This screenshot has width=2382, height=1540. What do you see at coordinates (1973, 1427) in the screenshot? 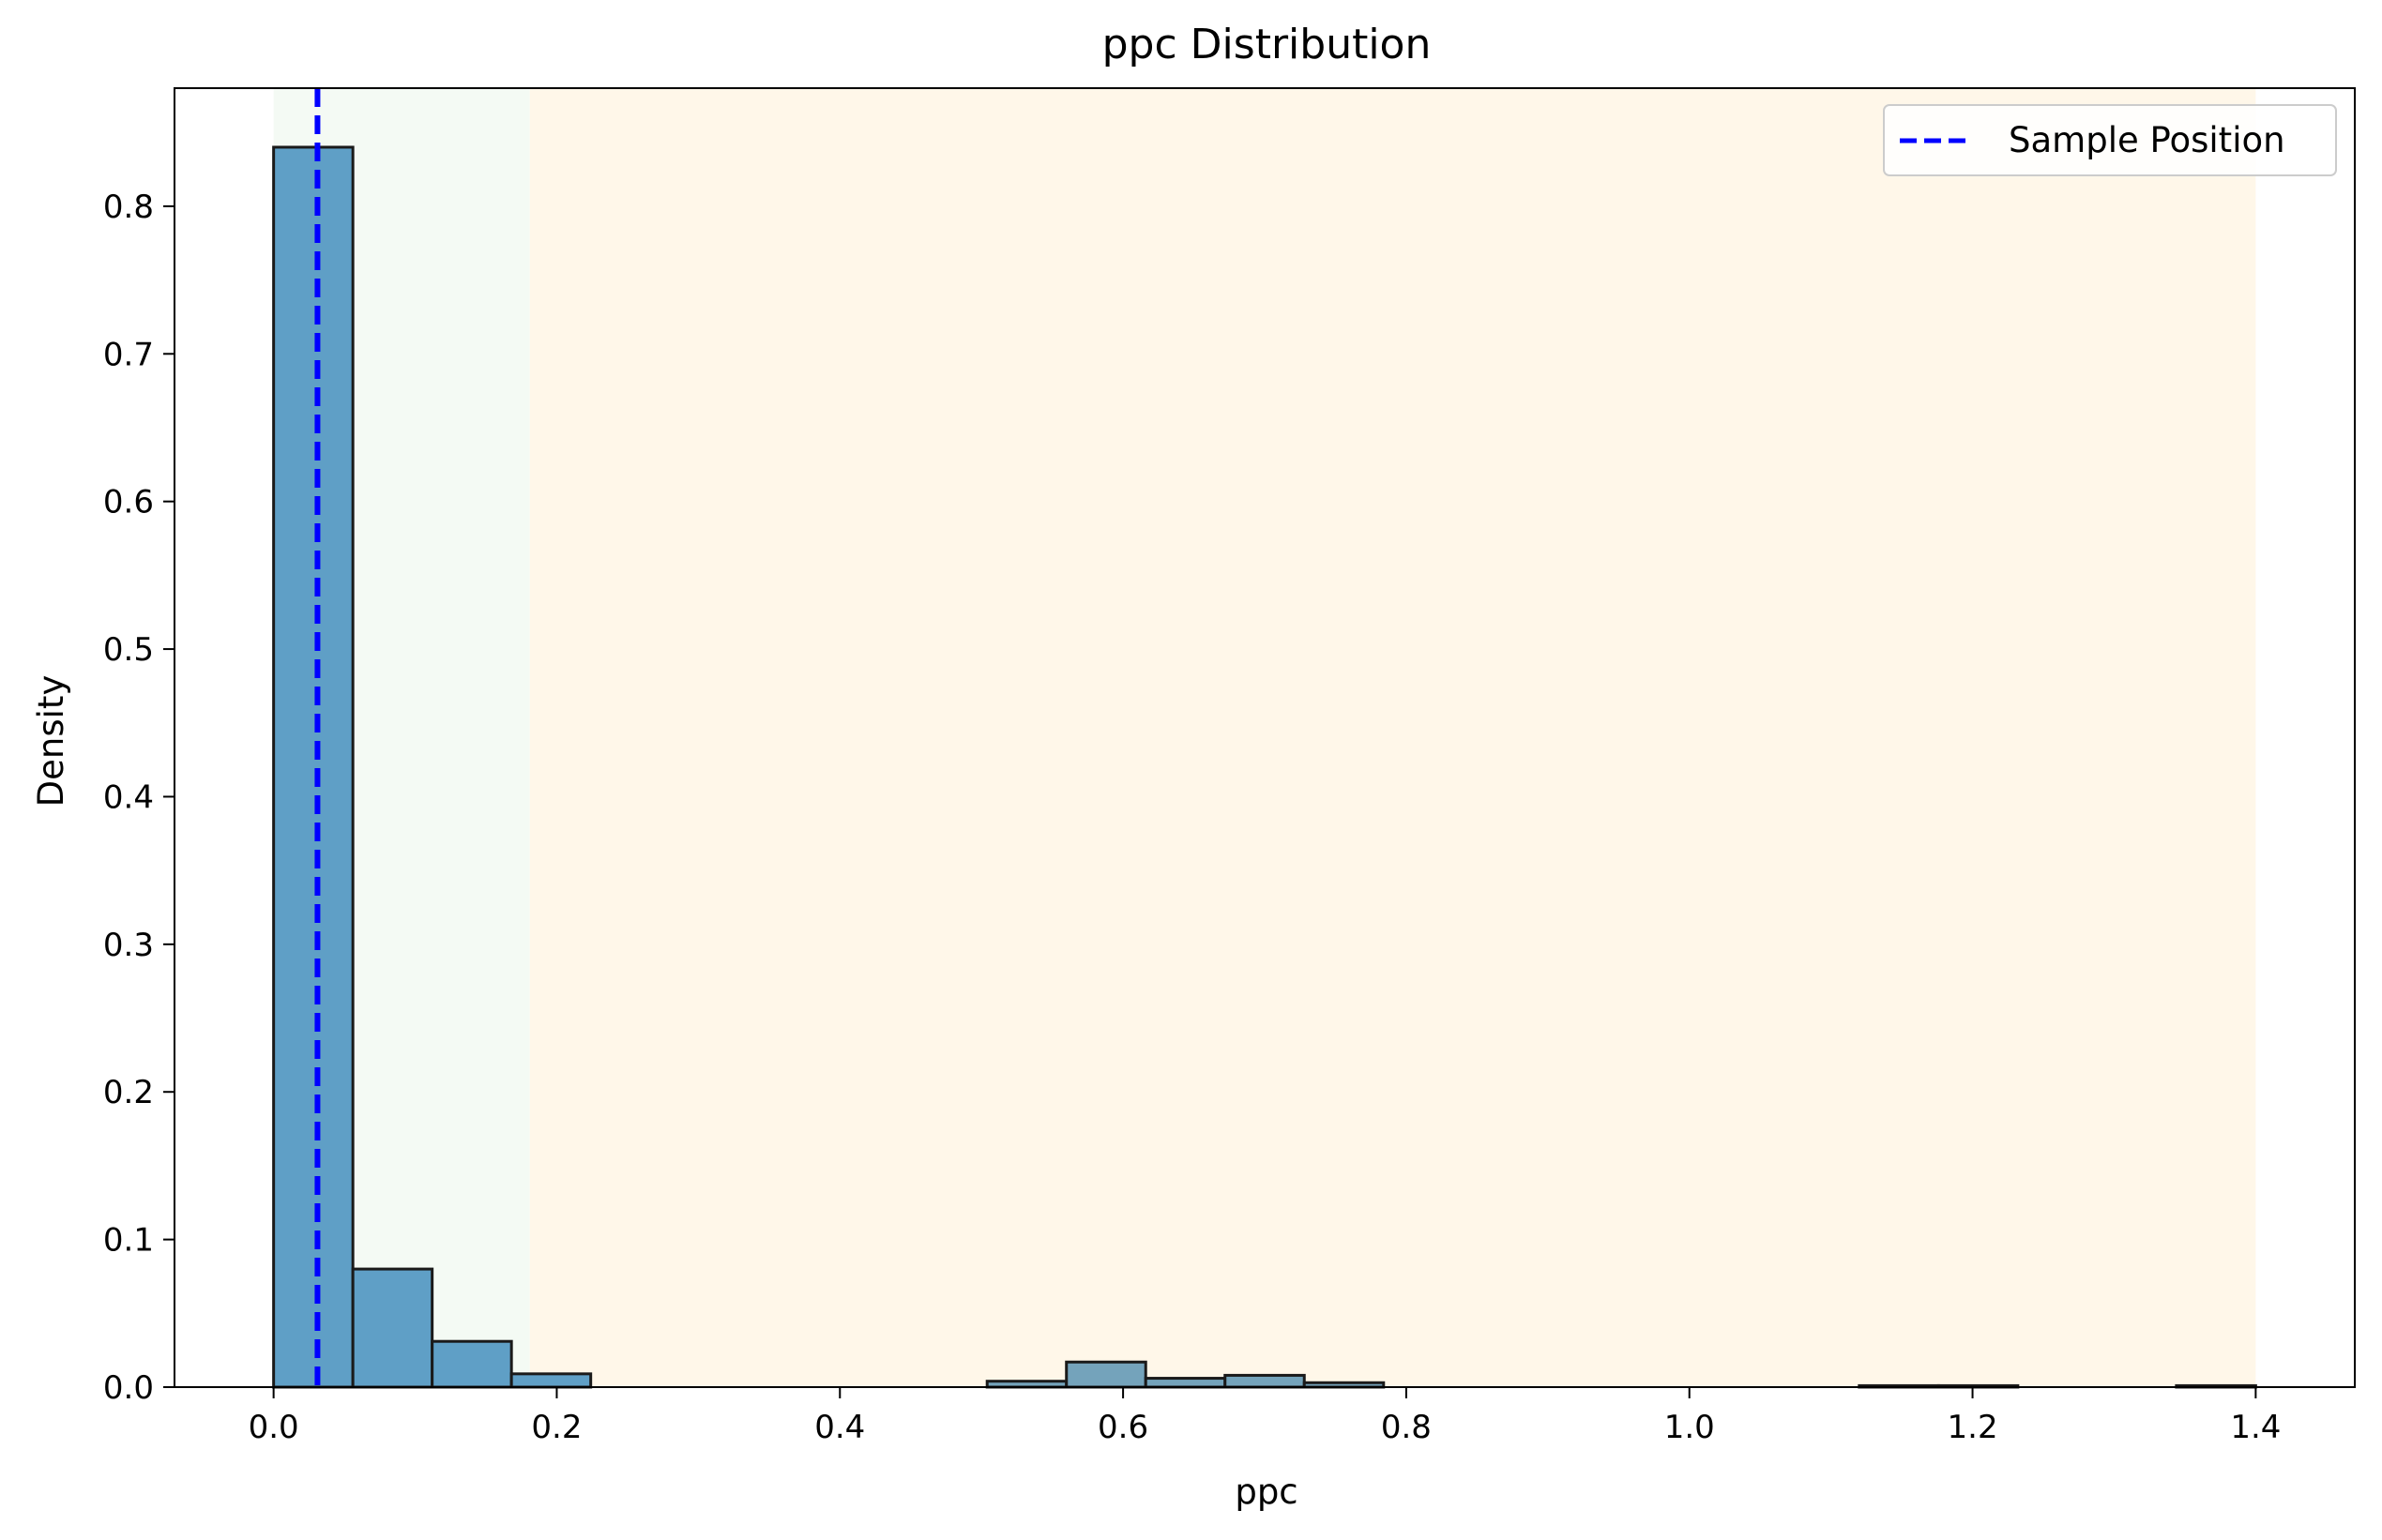
I see `x-tick-label-7: 1.2` at bounding box center [1973, 1427].